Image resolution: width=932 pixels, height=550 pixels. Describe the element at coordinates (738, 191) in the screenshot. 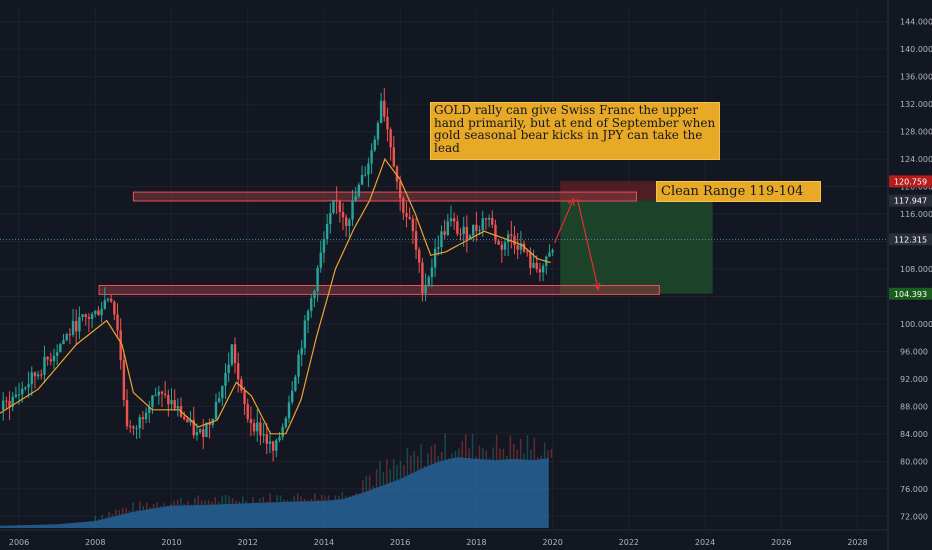

I see `range-label: Clean Range 119-104` at that location.